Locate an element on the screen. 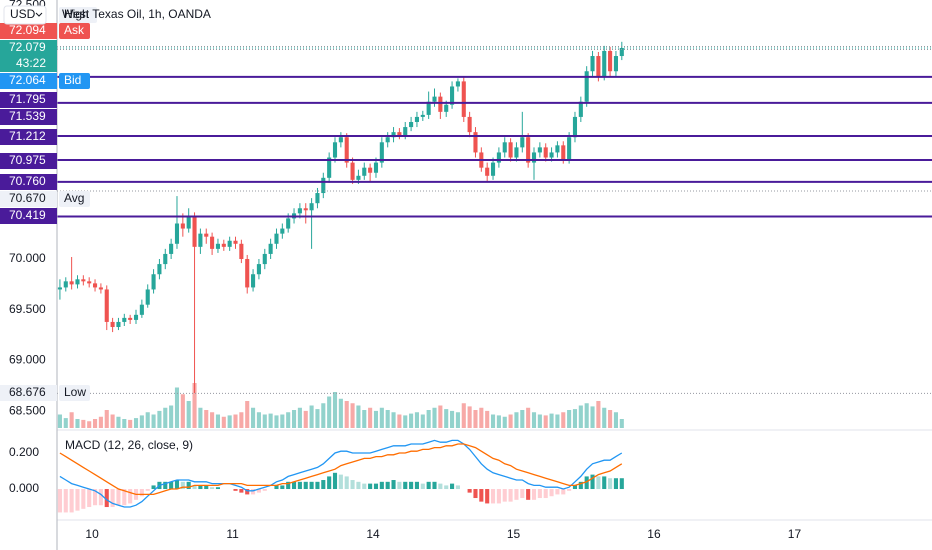 This screenshot has height=550, width=932. currency-caret is located at coordinates (39, 14).